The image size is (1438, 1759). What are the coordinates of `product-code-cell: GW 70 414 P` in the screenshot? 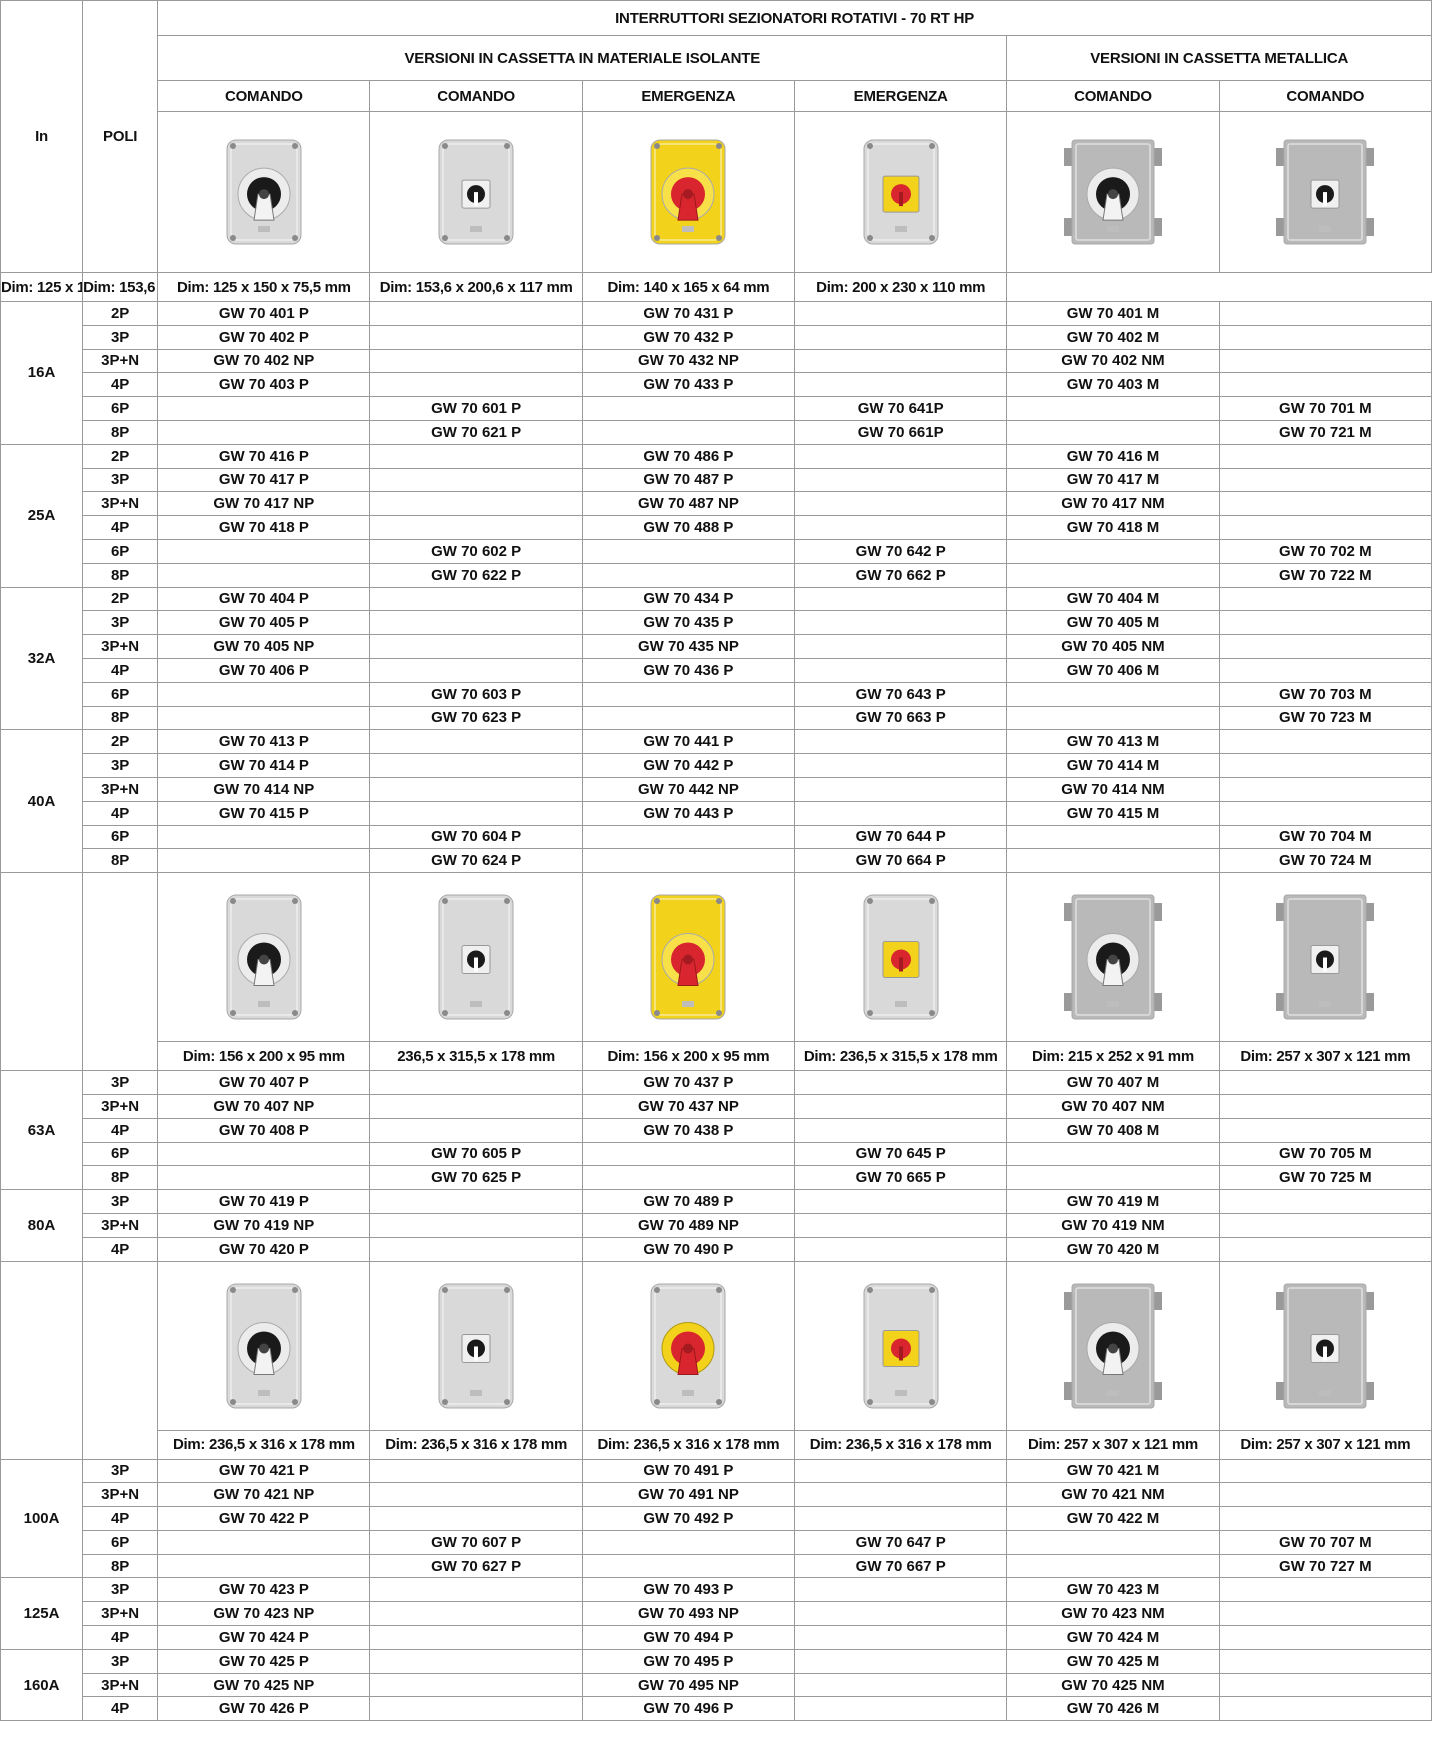 It's located at (264, 765).